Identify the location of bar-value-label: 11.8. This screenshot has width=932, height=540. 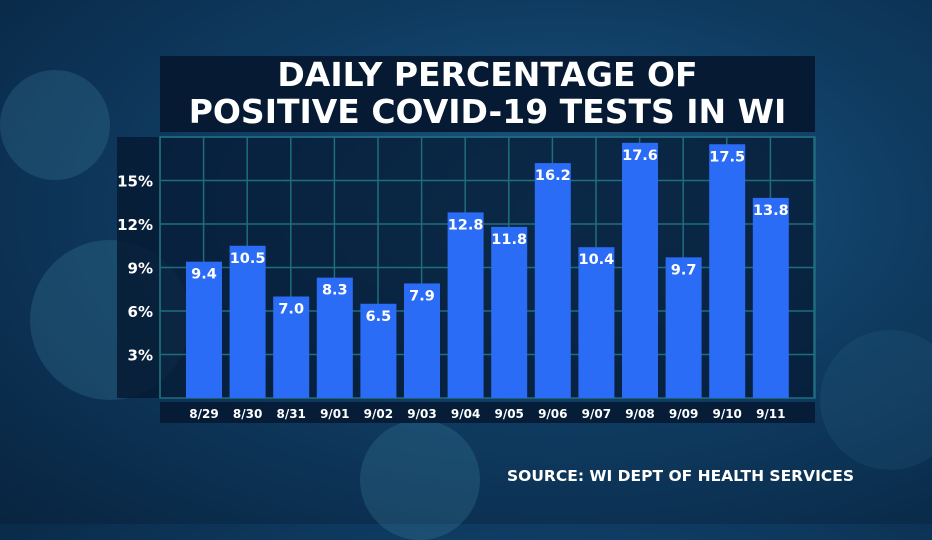
(509, 240).